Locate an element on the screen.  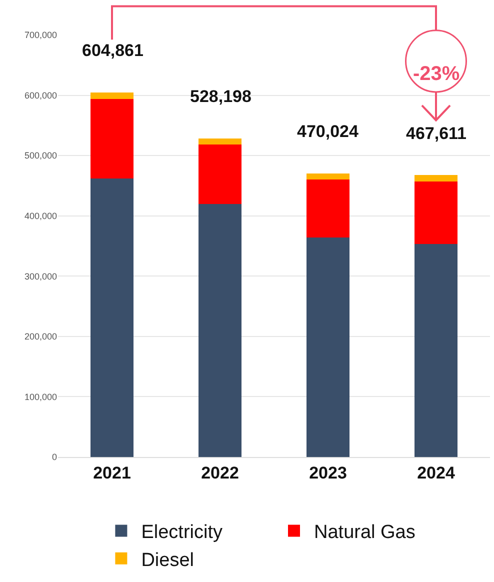
y-tick-label: 500,000 is located at coordinates (40, 155).